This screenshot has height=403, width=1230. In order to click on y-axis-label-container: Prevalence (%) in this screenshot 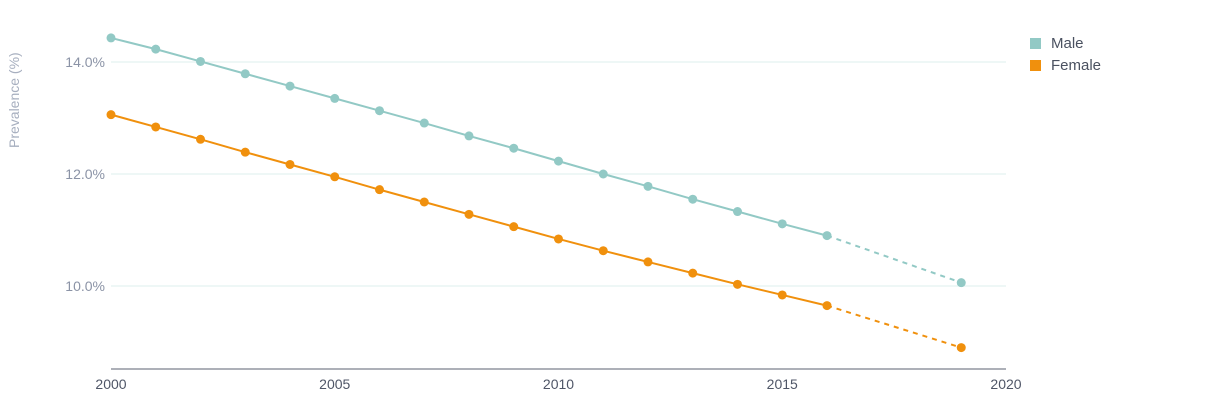, I will do `click(14, 95)`.